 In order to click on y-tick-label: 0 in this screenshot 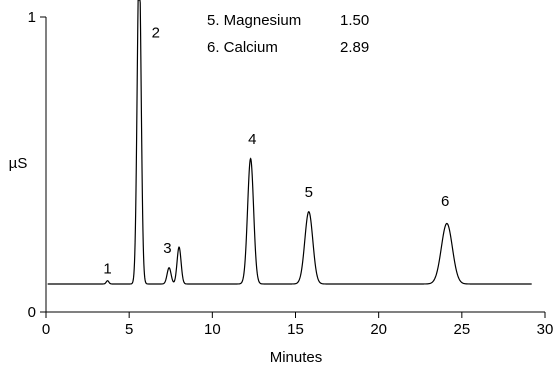, I will do `click(32, 312)`.